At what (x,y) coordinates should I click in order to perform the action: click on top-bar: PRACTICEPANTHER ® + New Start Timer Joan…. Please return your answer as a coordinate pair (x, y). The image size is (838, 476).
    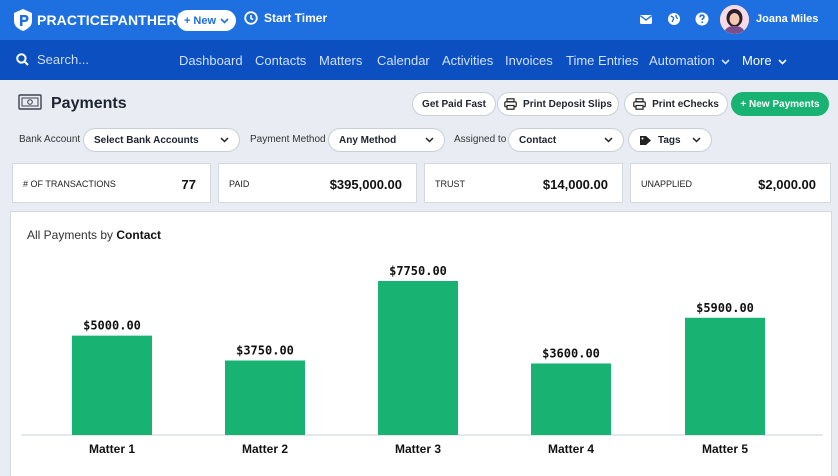
    Looking at the image, I should click on (419, 20).